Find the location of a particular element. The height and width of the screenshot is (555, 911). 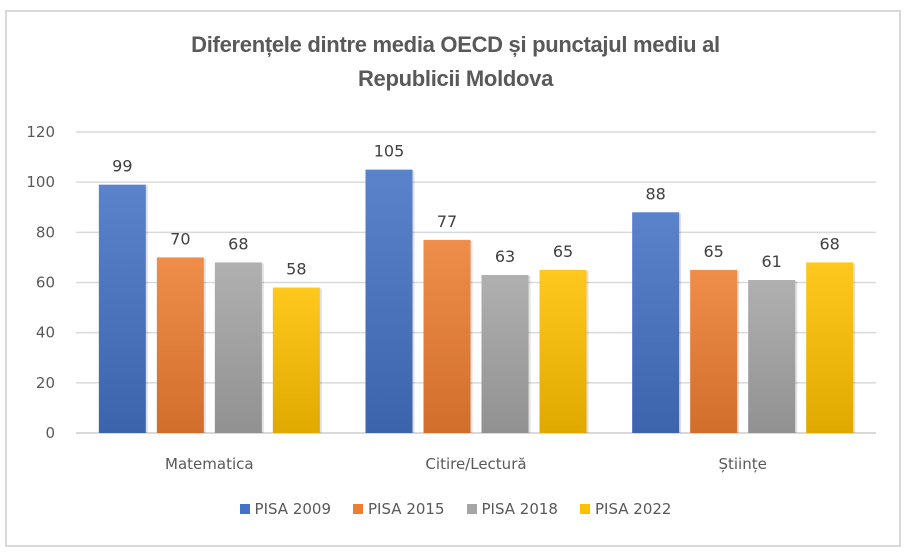

legend-label: PISA 2015 is located at coordinates (406, 509).